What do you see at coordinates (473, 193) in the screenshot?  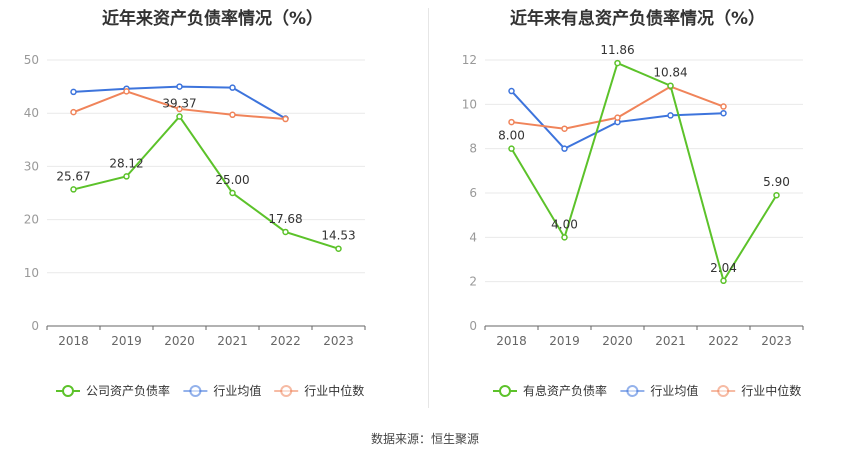 I see `y-tick-label: 6` at bounding box center [473, 193].